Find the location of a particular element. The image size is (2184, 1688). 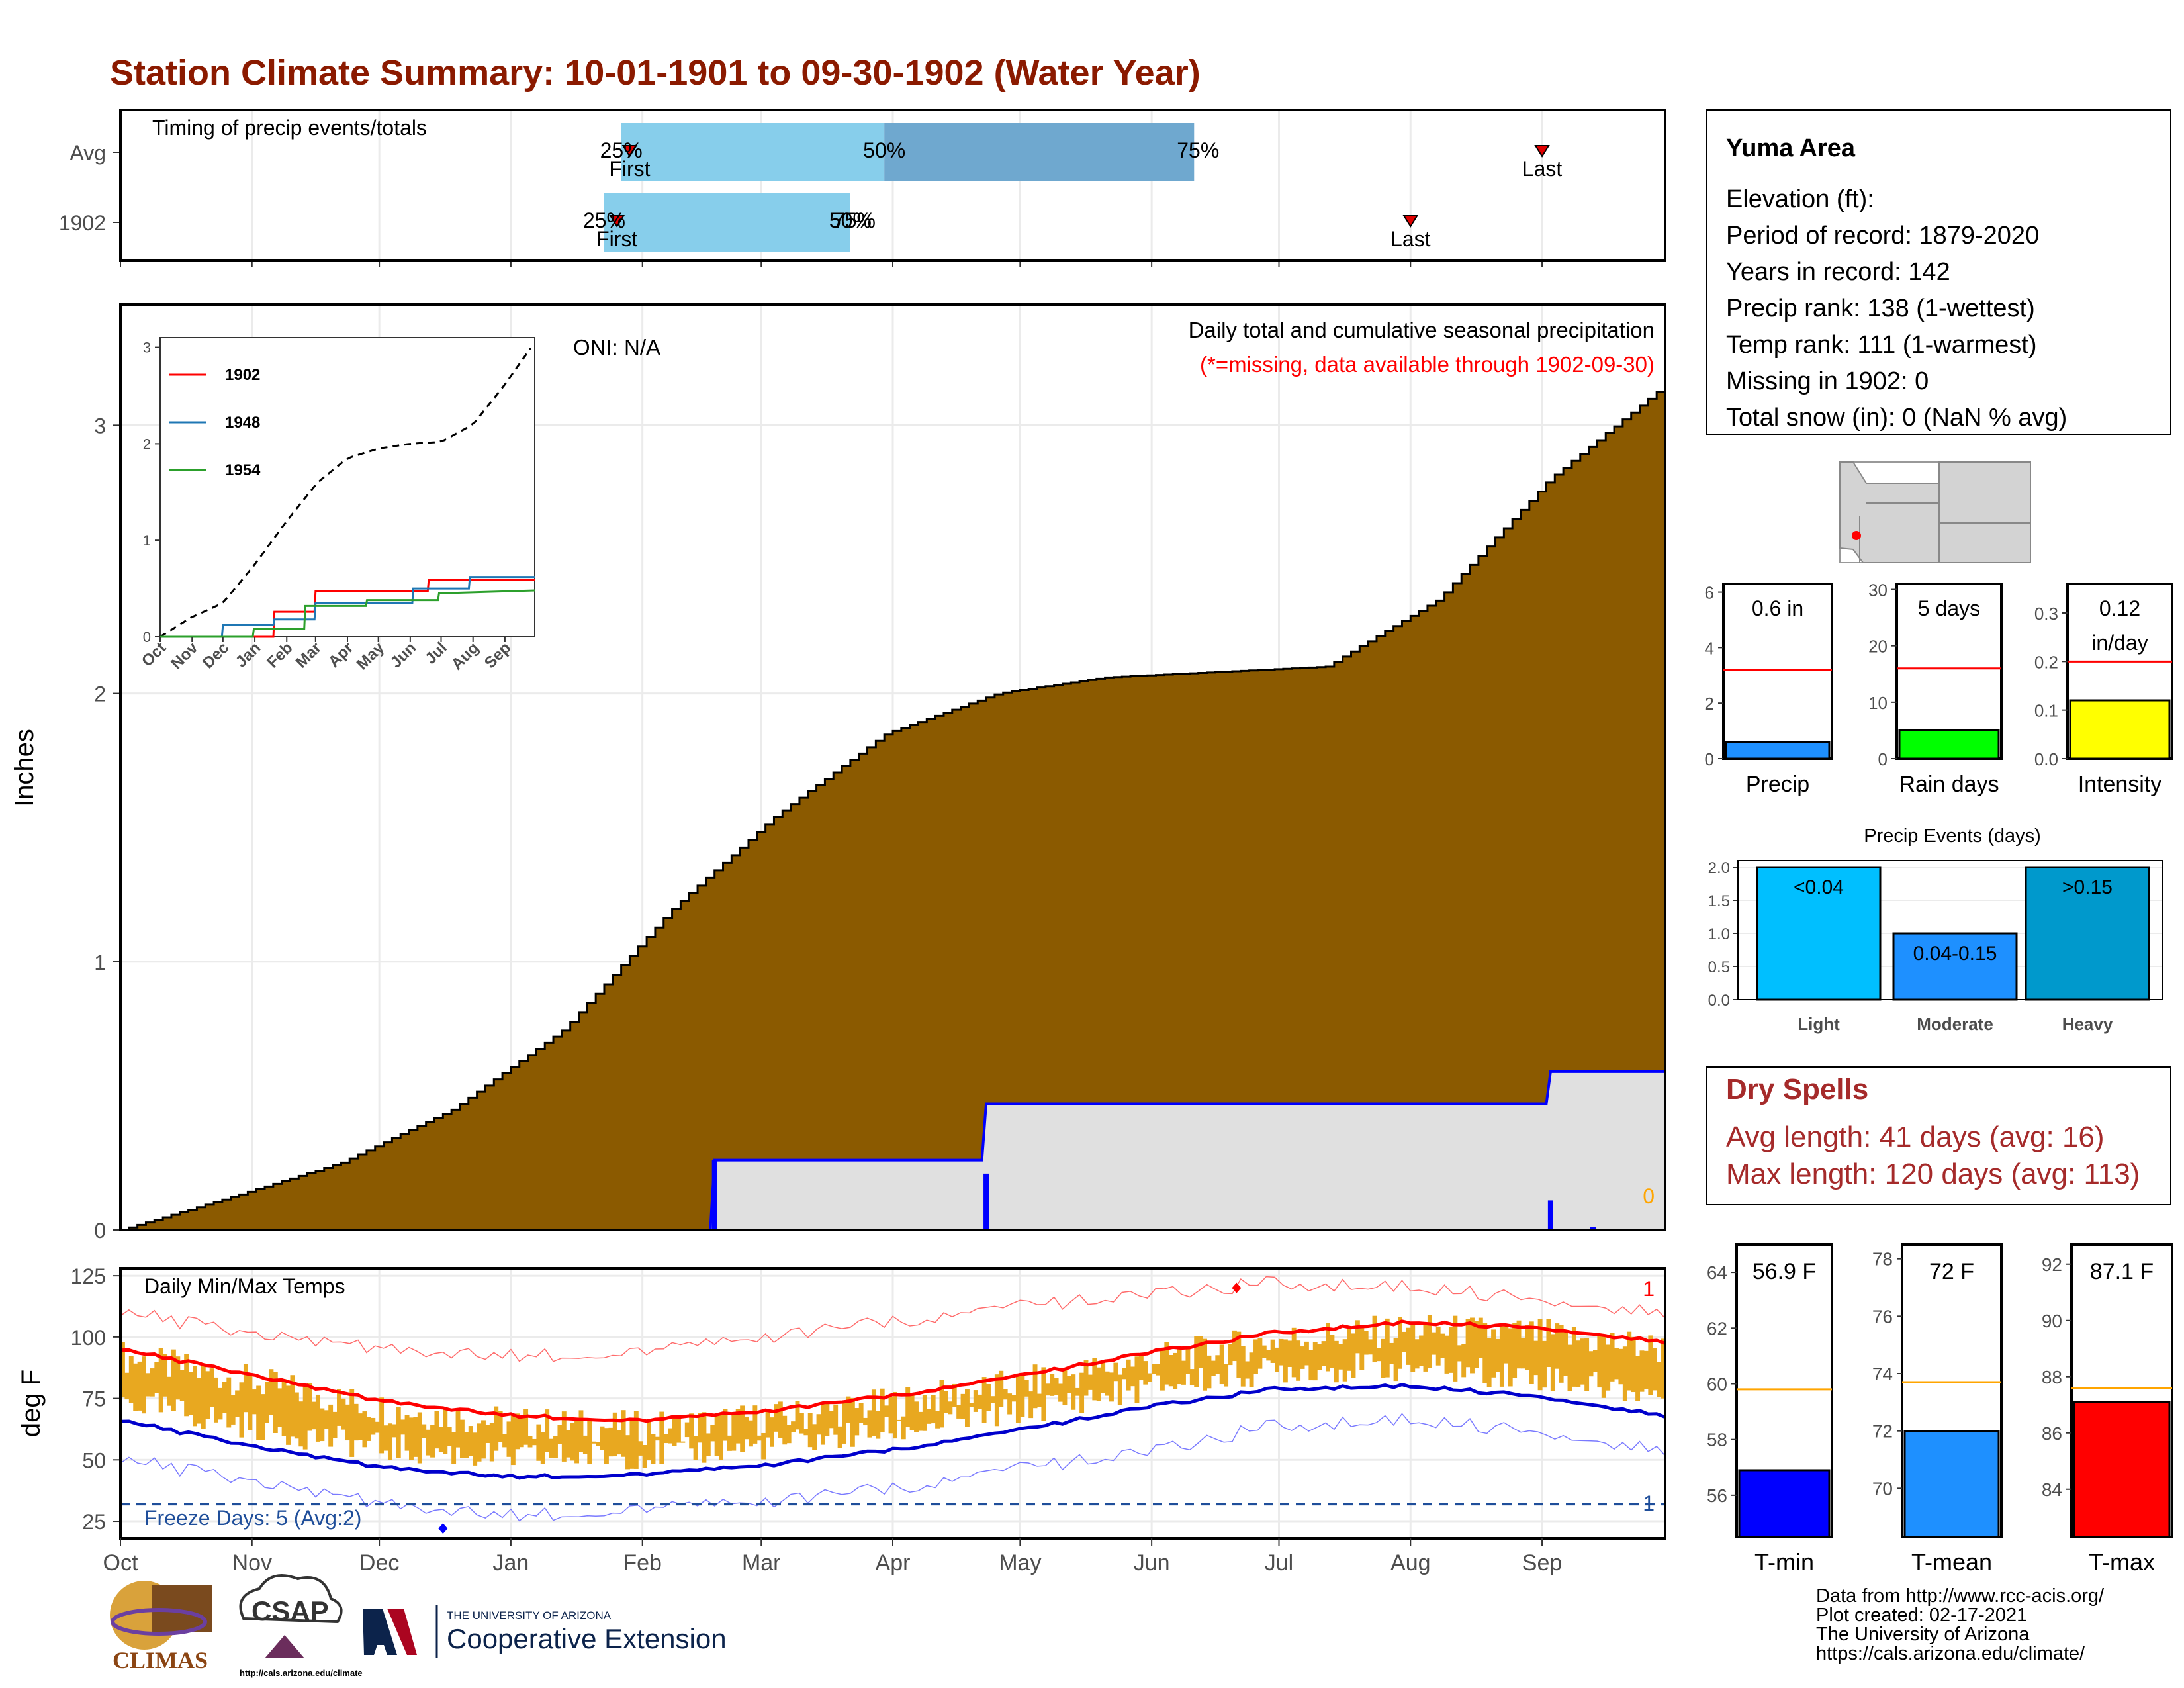

y-tick-label: 25 is located at coordinates (94, 1522).